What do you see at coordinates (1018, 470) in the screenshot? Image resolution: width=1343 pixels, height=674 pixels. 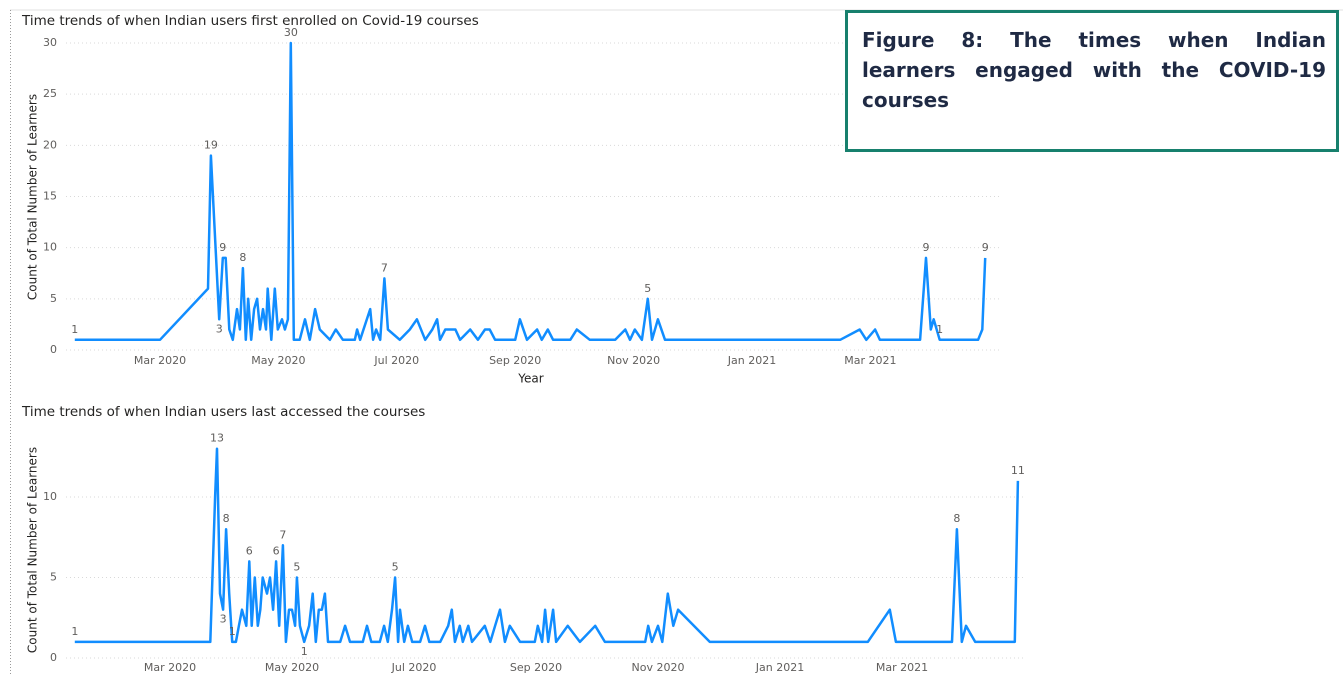 I see `data-label: 11` at bounding box center [1018, 470].